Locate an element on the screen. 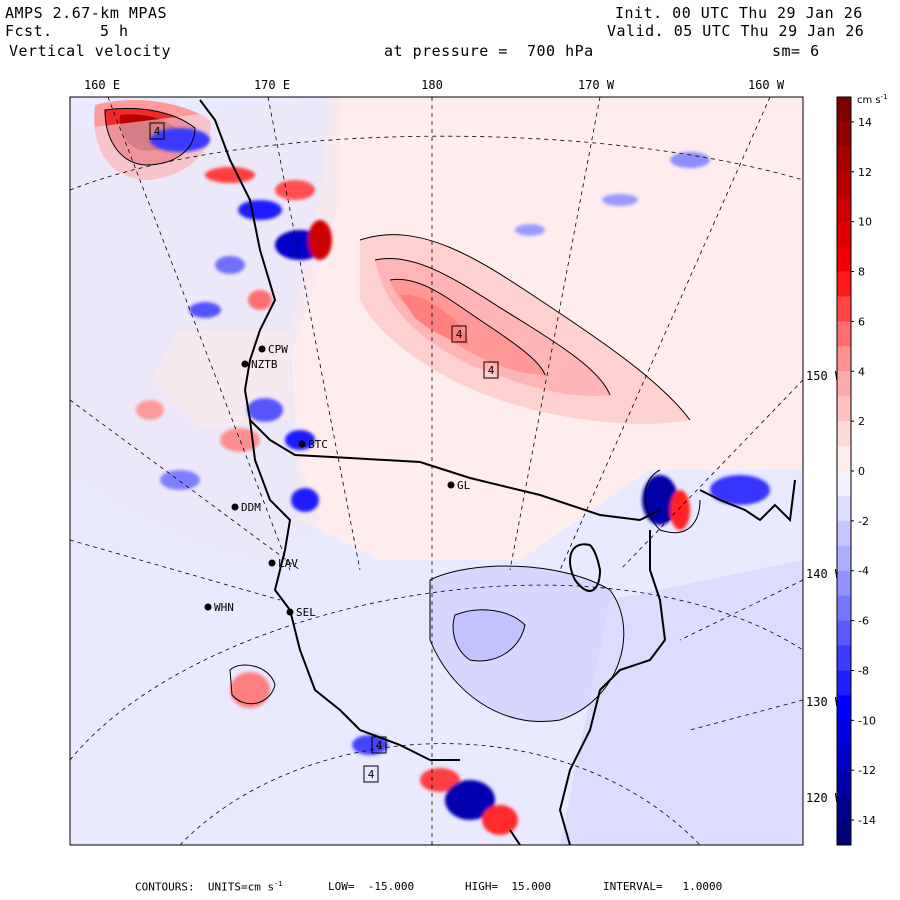 The height and width of the screenshot is (900, 900). lat-axis-label: 140 W is located at coordinates (824, 574).